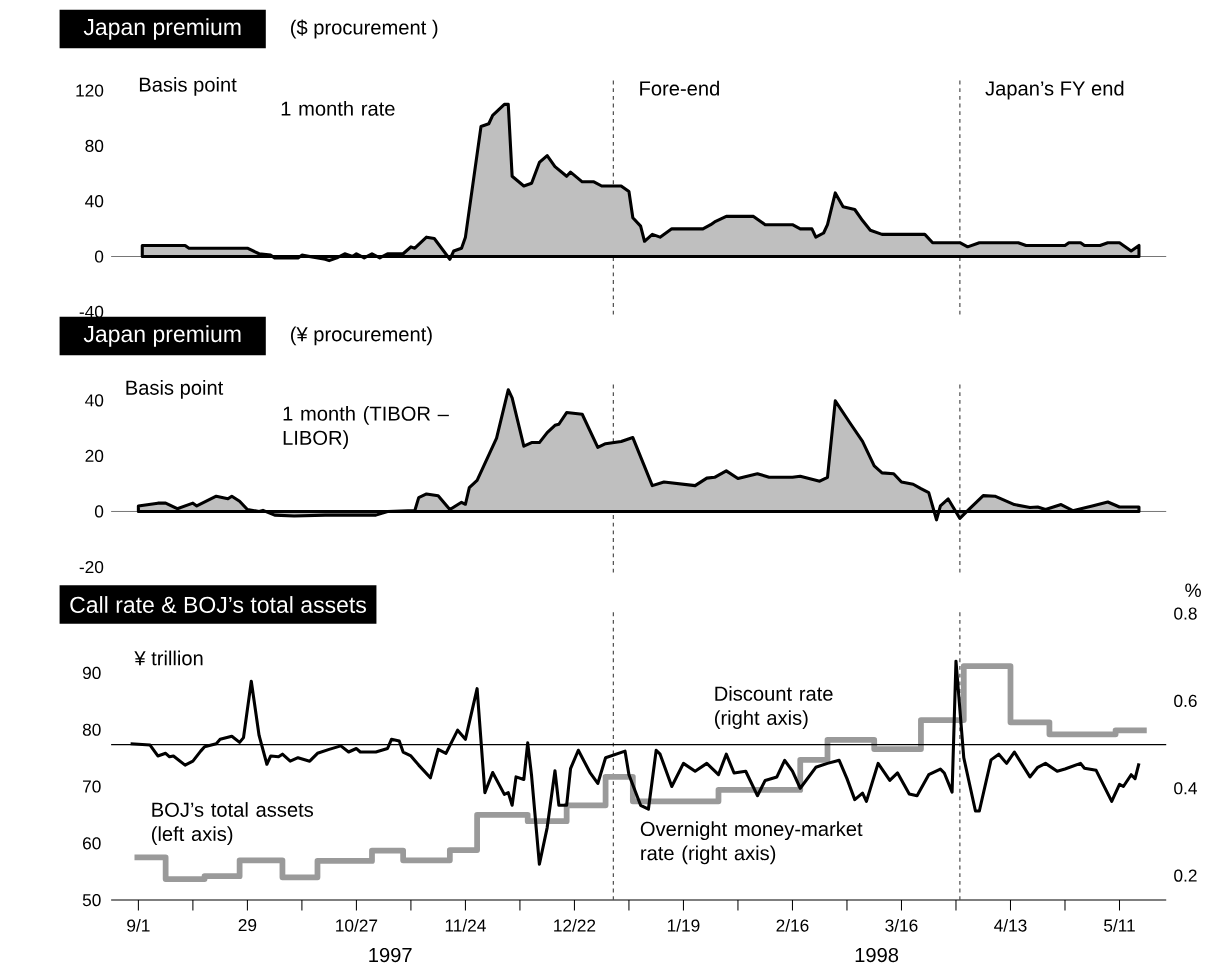 This screenshot has width=1218, height=976. What do you see at coordinates (247, 924) in the screenshot?
I see `x-tick-label: 29` at bounding box center [247, 924].